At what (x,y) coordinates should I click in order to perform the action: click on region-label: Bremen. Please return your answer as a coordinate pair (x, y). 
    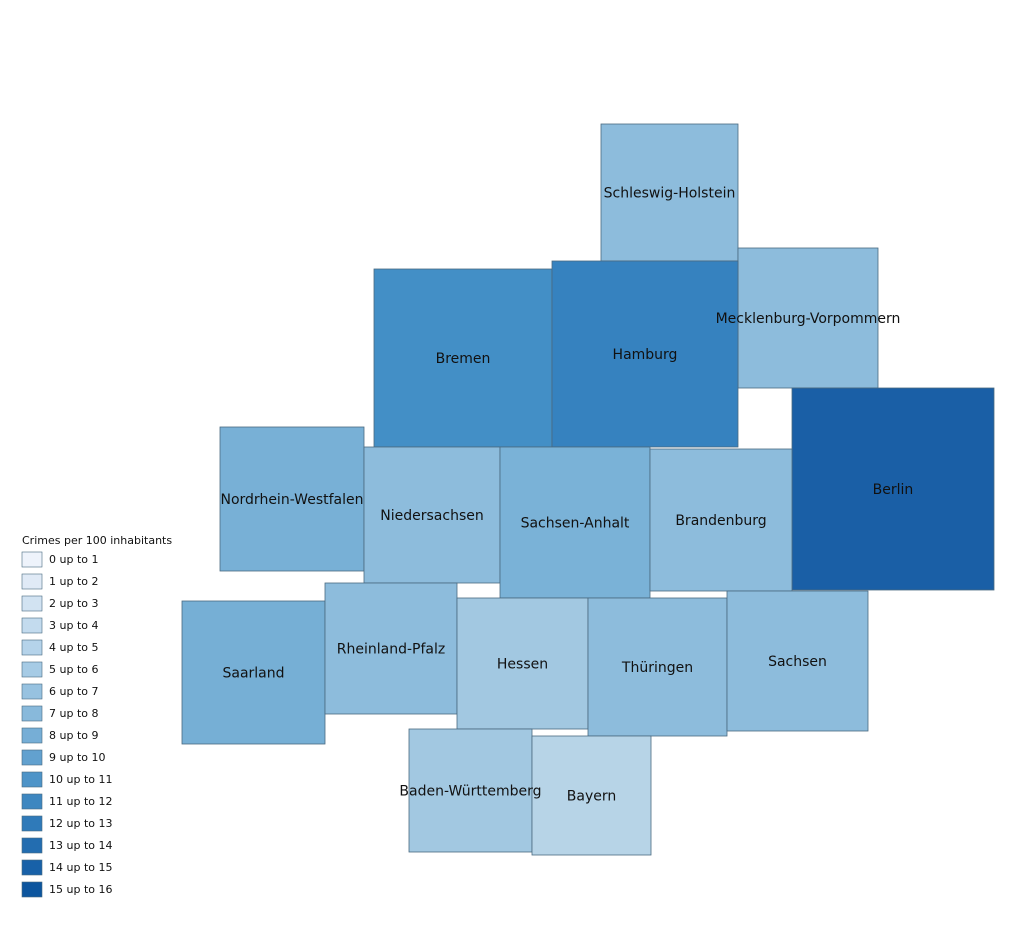
    Looking at the image, I should click on (463, 359).